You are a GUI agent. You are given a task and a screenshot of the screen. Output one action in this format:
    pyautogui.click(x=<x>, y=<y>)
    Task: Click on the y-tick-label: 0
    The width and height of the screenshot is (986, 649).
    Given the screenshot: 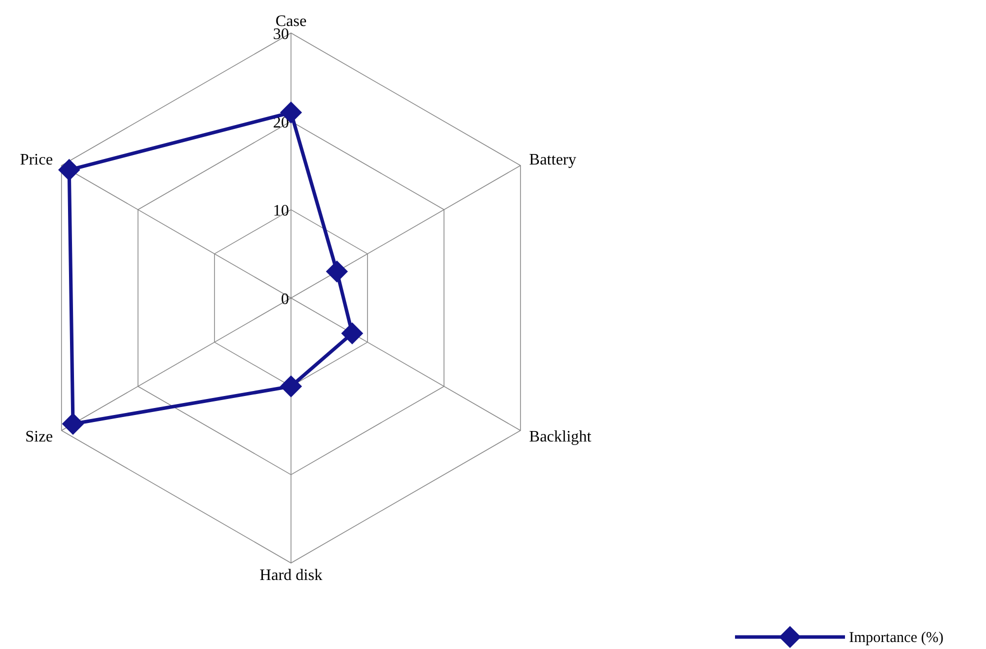 What is the action you would take?
    pyautogui.click(x=285, y=299)
    